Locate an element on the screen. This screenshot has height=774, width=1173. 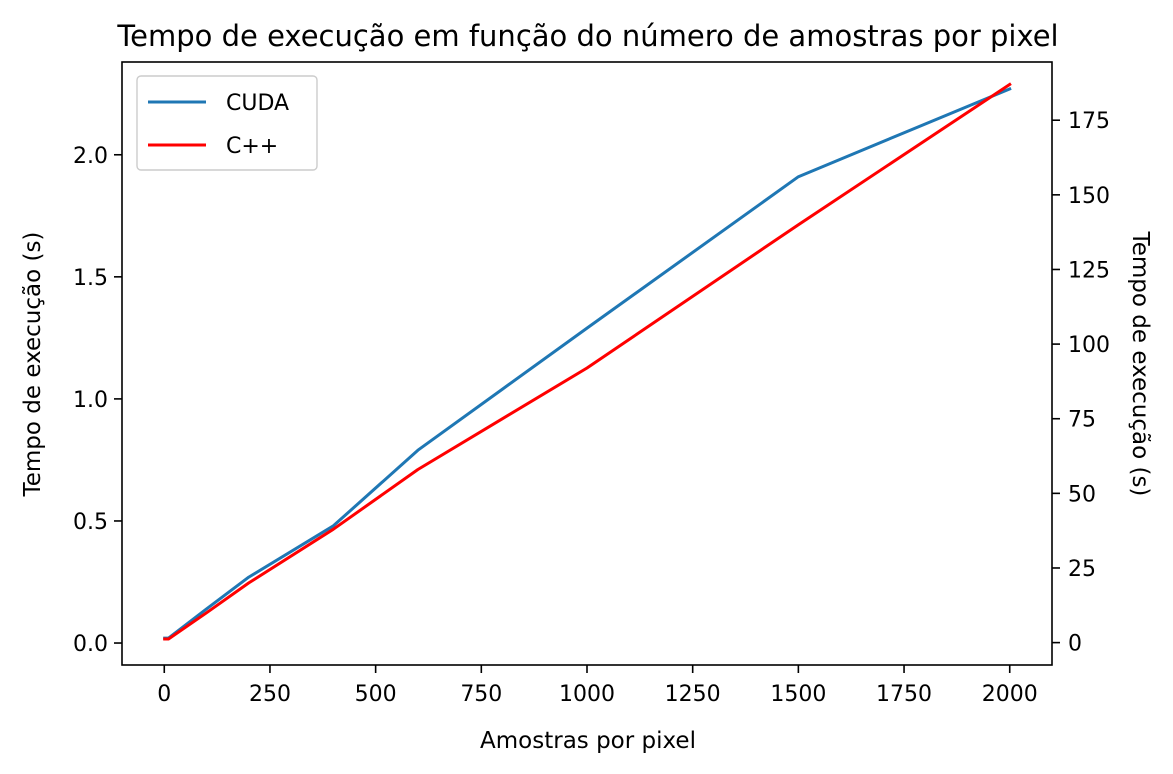
x-axis-label: Amostras por pixel is located at coordinates (588, 741).